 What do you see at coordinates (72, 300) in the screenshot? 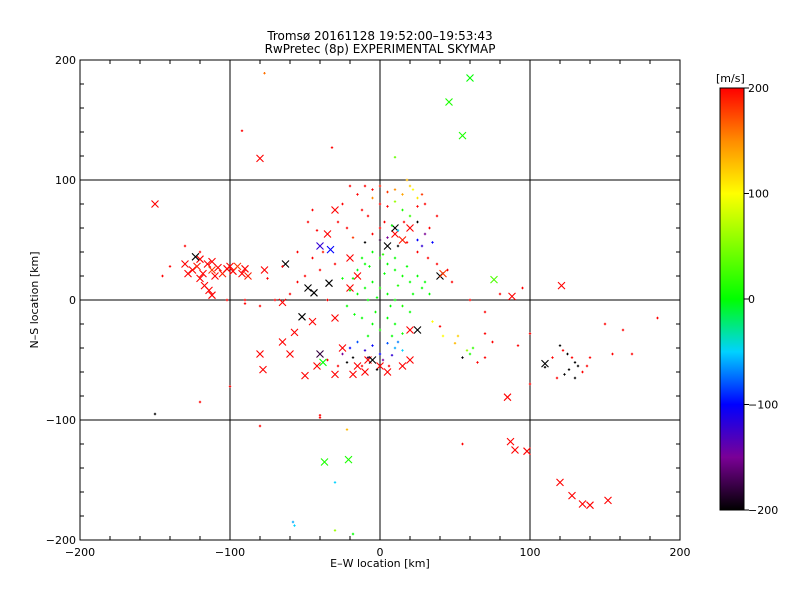
I see `y-tick-label: 0` at bounding box center [72, 300].